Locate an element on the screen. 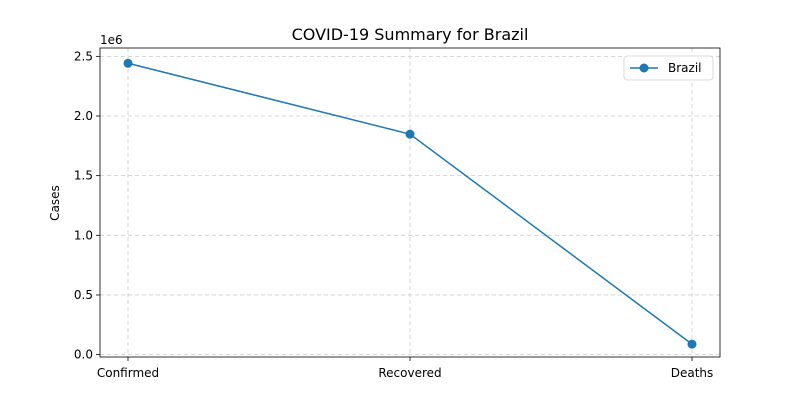 The height and width of the screenshot is (400, 800). legend-marker is located at coordinates (644, 68).